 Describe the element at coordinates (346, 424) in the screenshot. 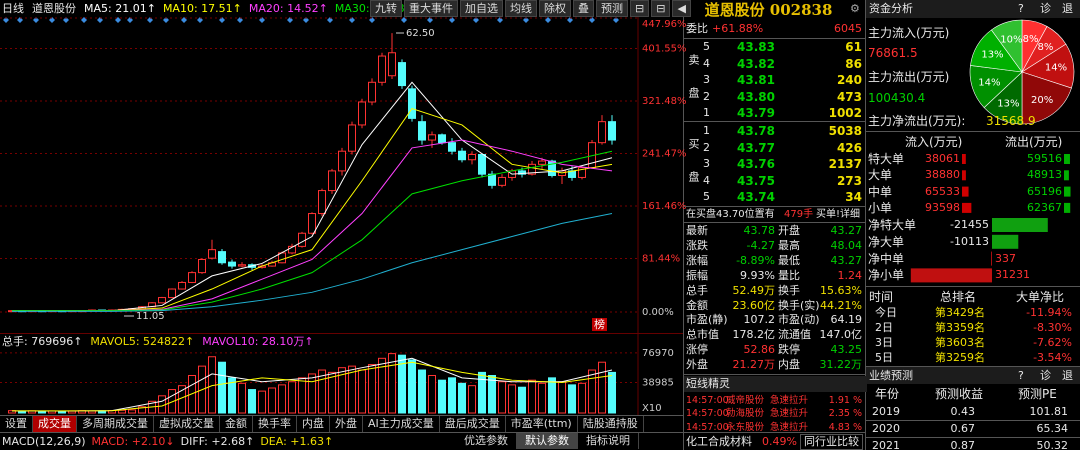

I see `indicator-tab: 外盘` at that location.